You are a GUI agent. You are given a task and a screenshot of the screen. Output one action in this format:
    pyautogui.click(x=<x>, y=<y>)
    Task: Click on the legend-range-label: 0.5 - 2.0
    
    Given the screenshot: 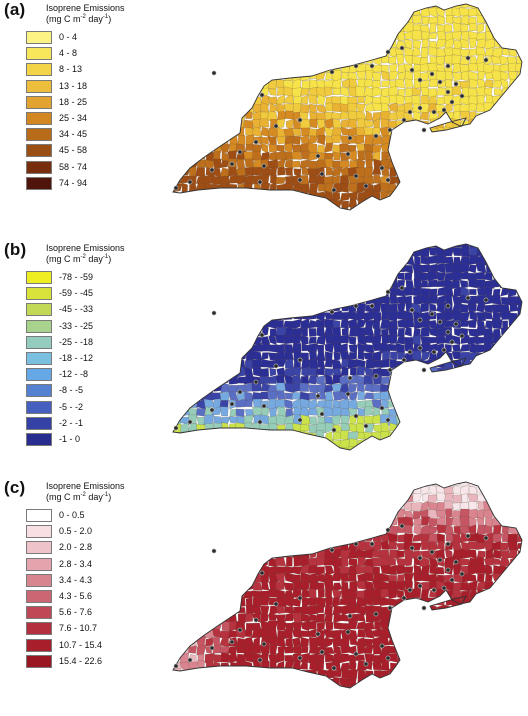 What is the action you would take?
    pyautogui.click(x=76, y=531)
    